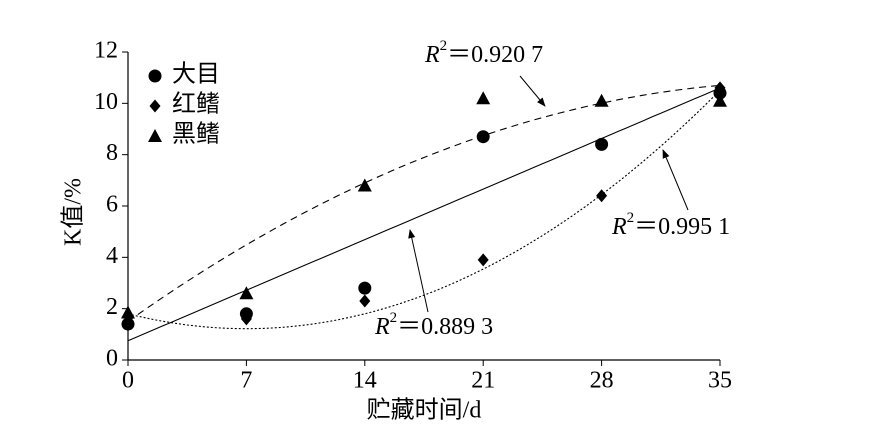 The height and width of the screenshot is (438, 884). What do you see at coordinates (246, 381) in the screenshot?
I see `x-tick-label: 7` at bounding box center [246, 381].